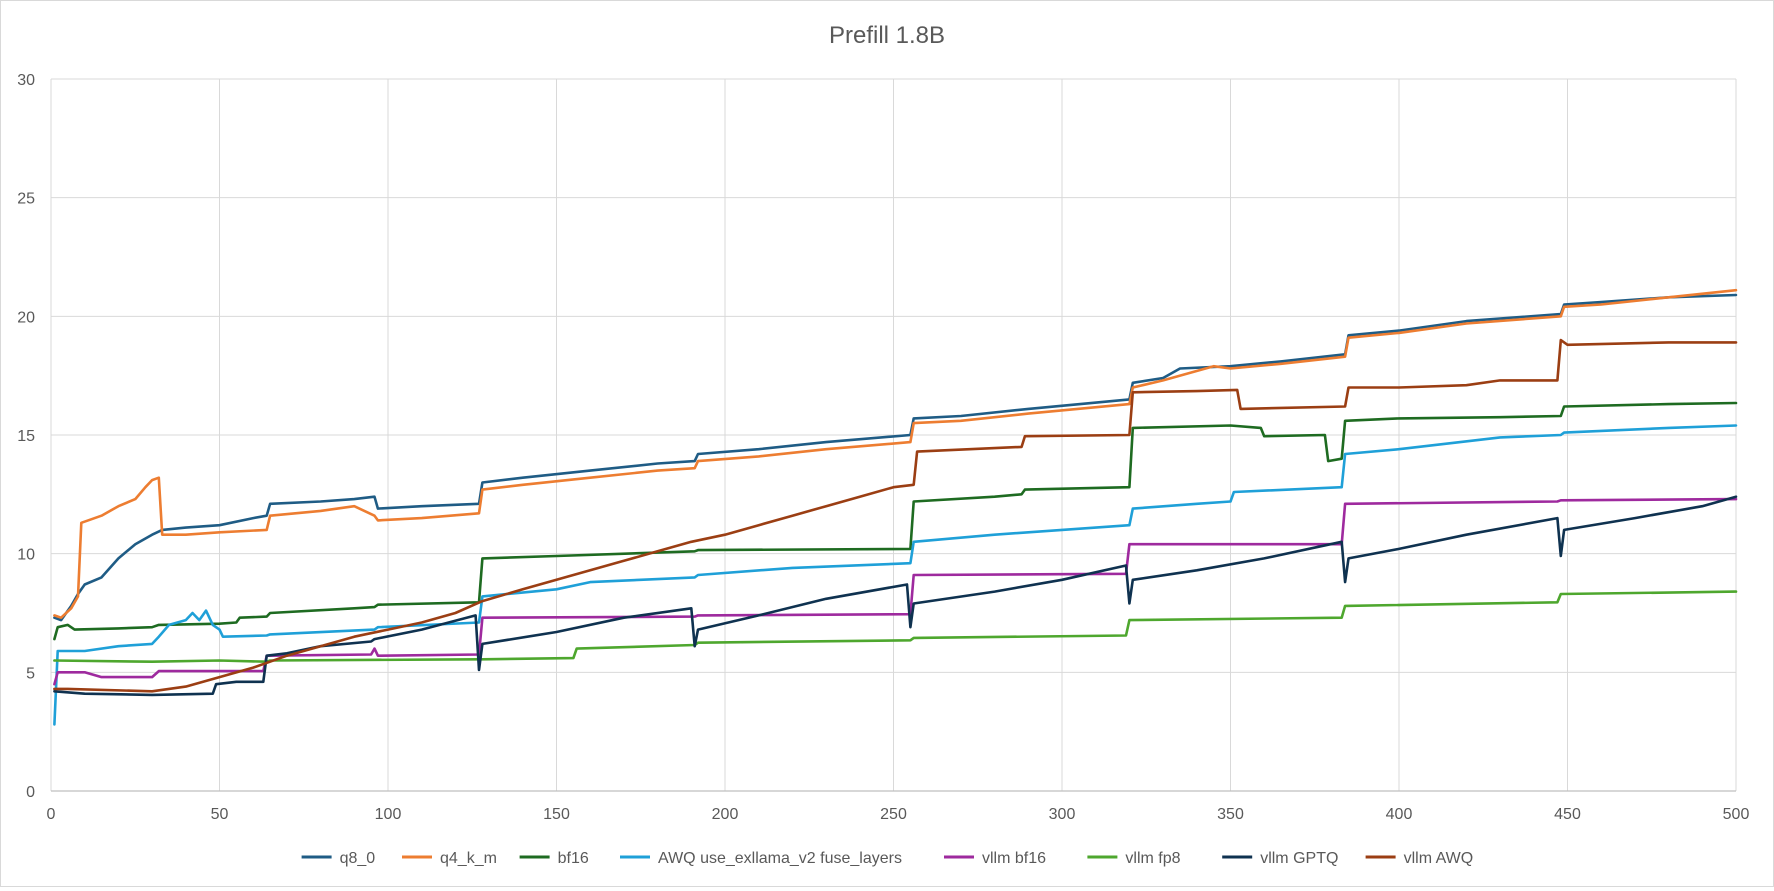  Describe the element at coordinates (388, 814) in the screenshot. I see `x-tick-label: 100` at that location.